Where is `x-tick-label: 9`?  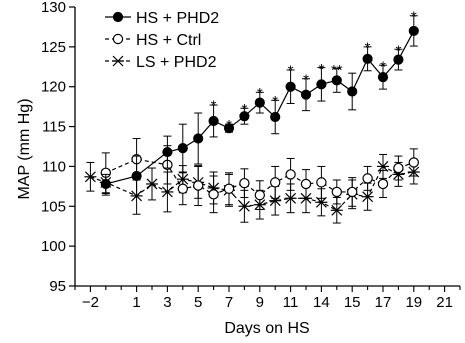 x-tick-label: 9 is located at coordinates (260, 302).